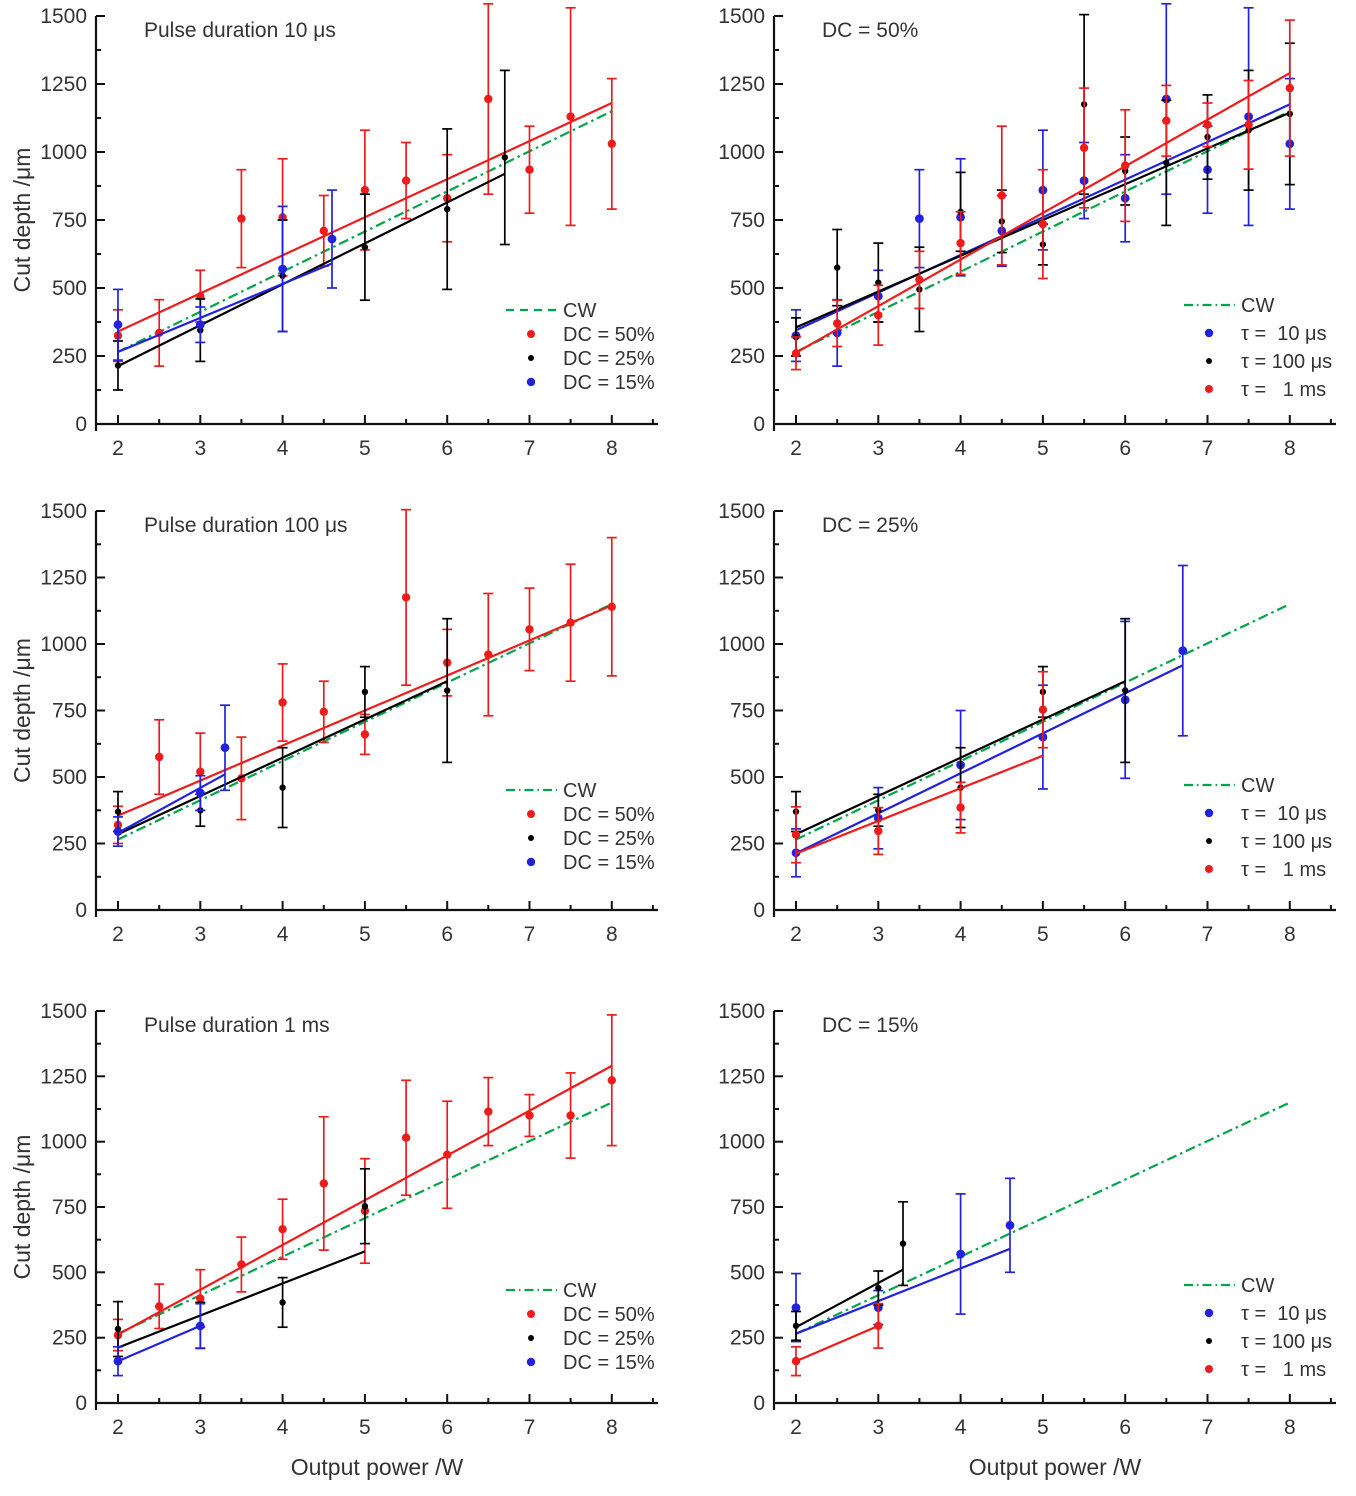  Describe the element at coordinates (22, 710) in the screenshot. I see `y-axis-label: Cut depth /μm` at that location.